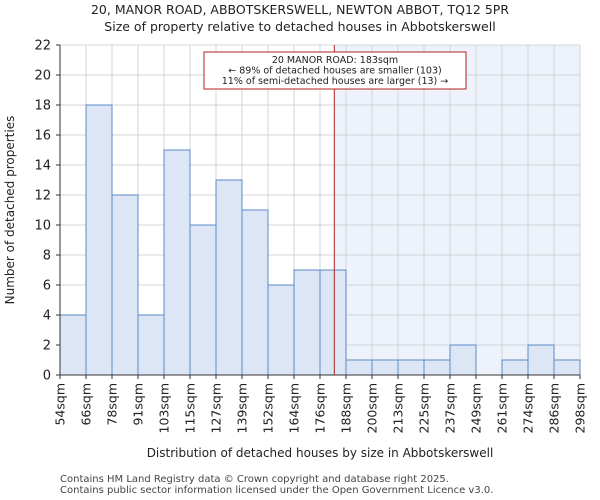 The height and width of the screenshot is (500, 600). Describe the element at coordinates (42, 166) in the screenshot. I see `y-tick-label: 14` at that location.